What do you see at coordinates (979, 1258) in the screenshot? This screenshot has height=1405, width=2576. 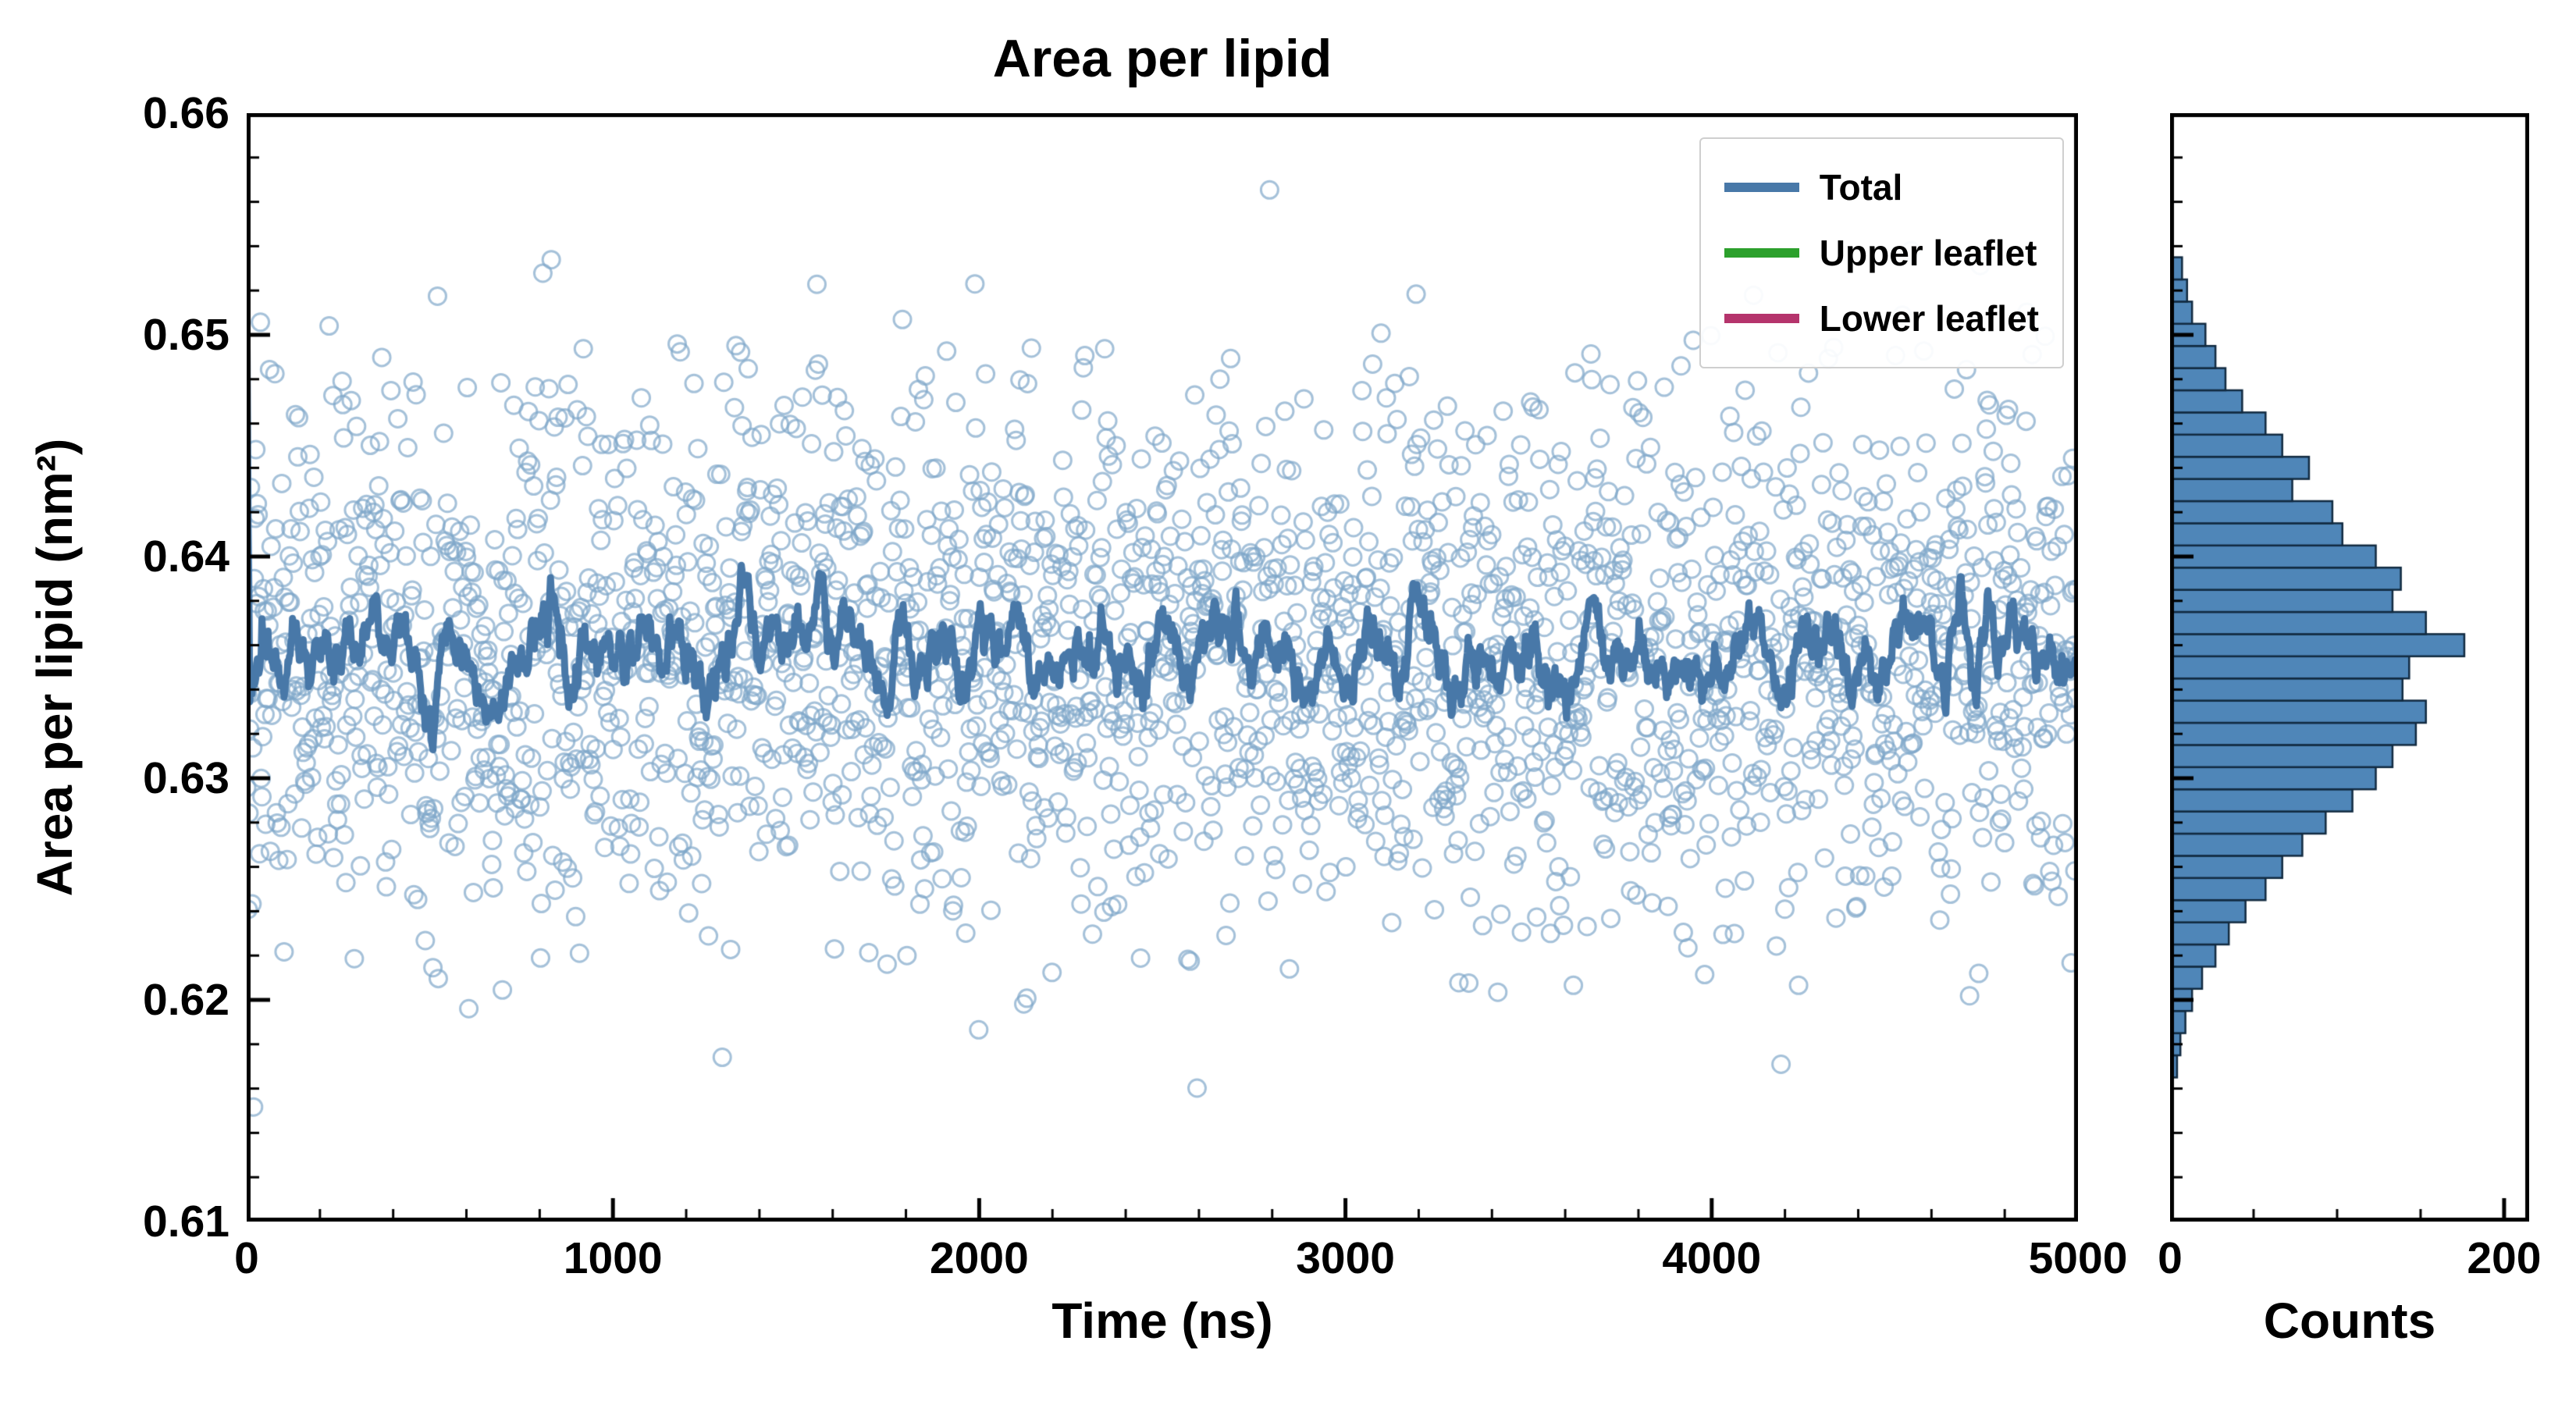 I see `x-tick-label: 2000` at bounding box center [979, 1258].